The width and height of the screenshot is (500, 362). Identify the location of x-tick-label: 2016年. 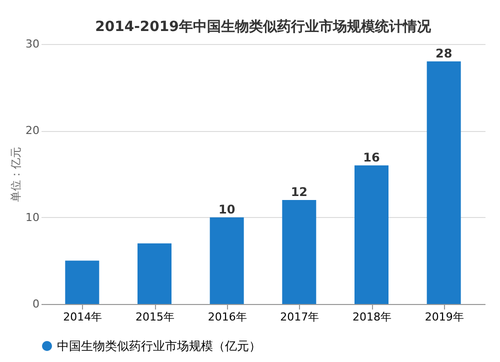
(227, 317).